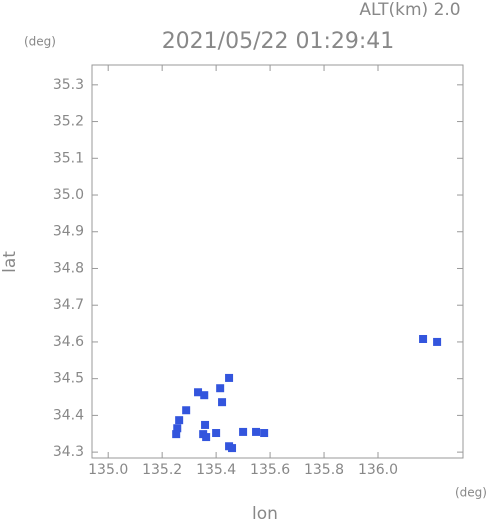 Image resolution: width=491 pixels, height=521 pixels. What do you see at coordinates (68, 268) in the screenshot?
I see `y-tick-label: 34.8` at bounding box center [68, 268].